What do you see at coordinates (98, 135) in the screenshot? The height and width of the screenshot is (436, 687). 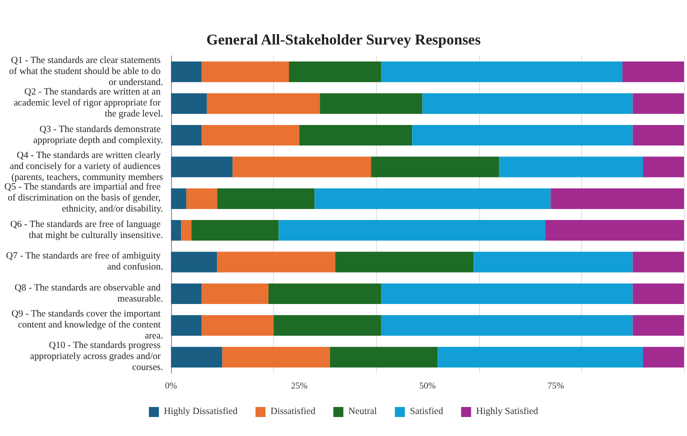 I see `y-tick-label: Q3 - The standards demonstrate appropriate depth and complexity.` at bounding box center [98, 135].